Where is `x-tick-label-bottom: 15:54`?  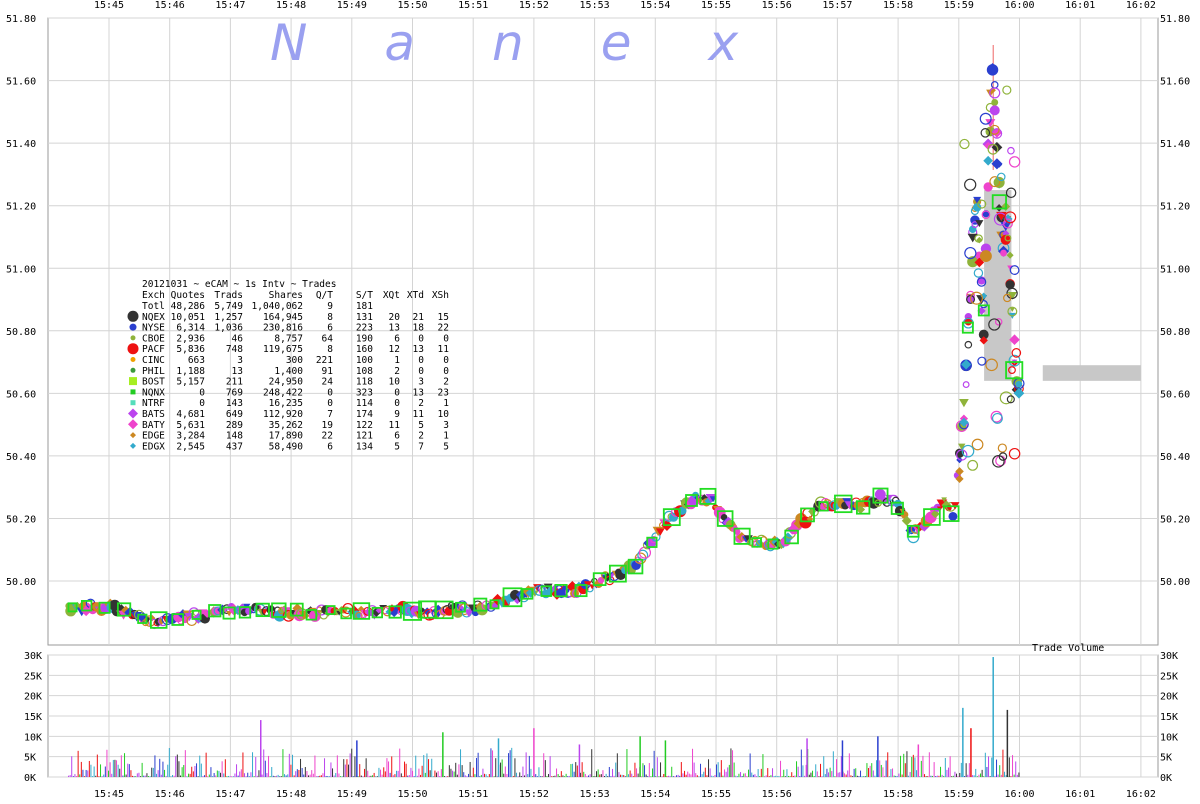 x-tick-label-bottom: 15:54 is located at coordinates (655, 794).